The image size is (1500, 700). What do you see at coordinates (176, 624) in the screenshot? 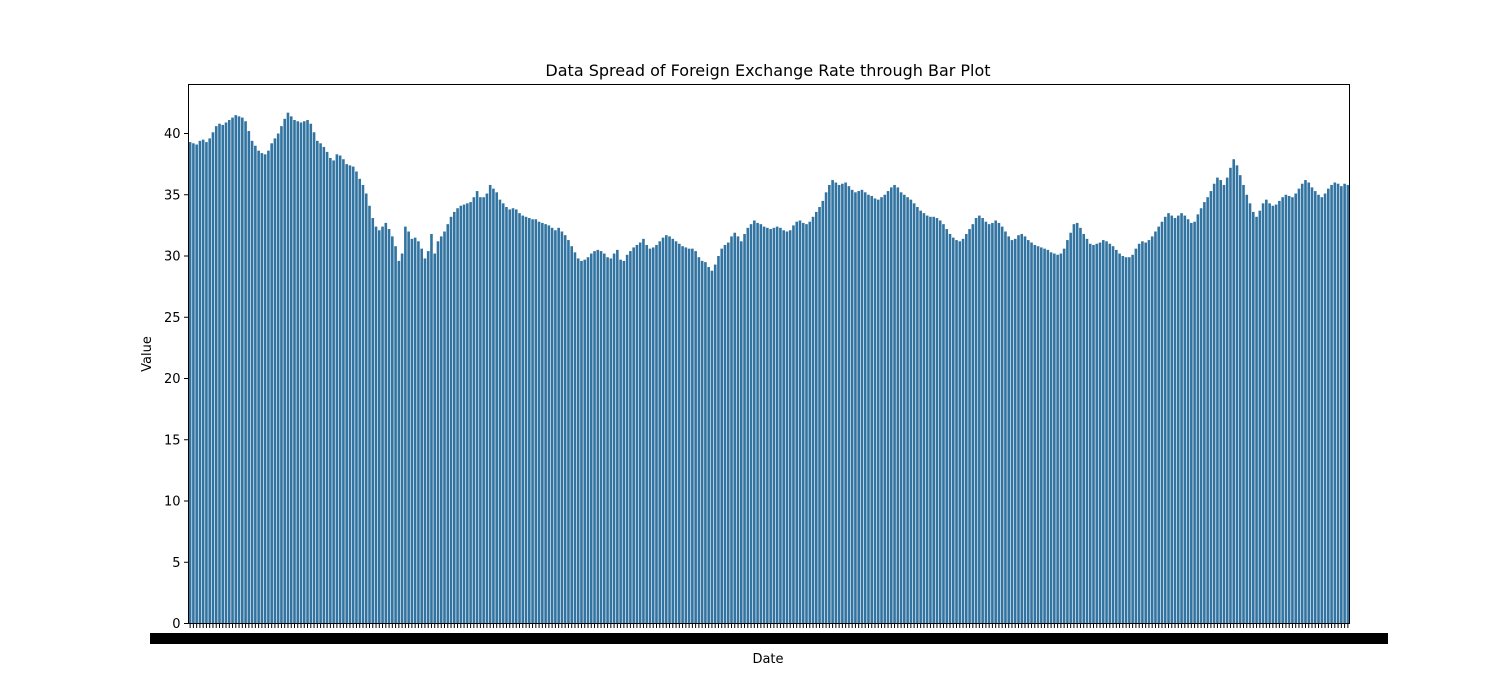
I see `y-tick-label: 0` at bounding box center [176, 624].